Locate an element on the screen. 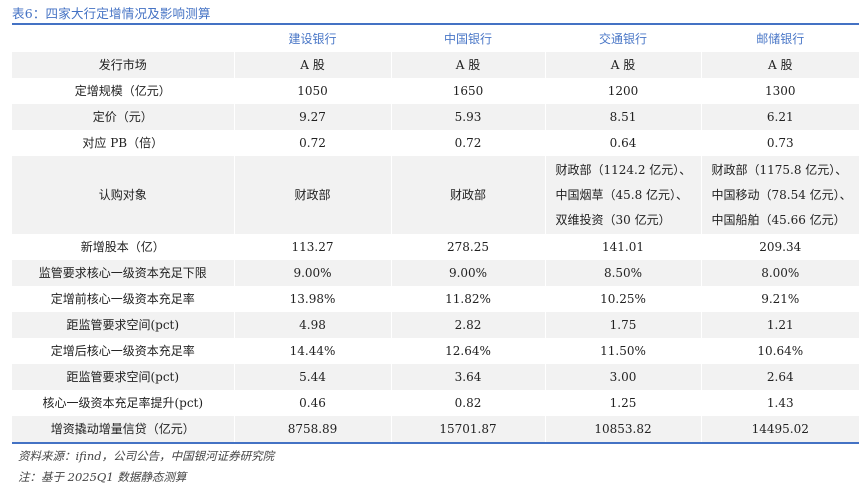  source-note: 资料来源：ifind，公司公告，中国银河证券研究院 is located at coordinates (146, 456).